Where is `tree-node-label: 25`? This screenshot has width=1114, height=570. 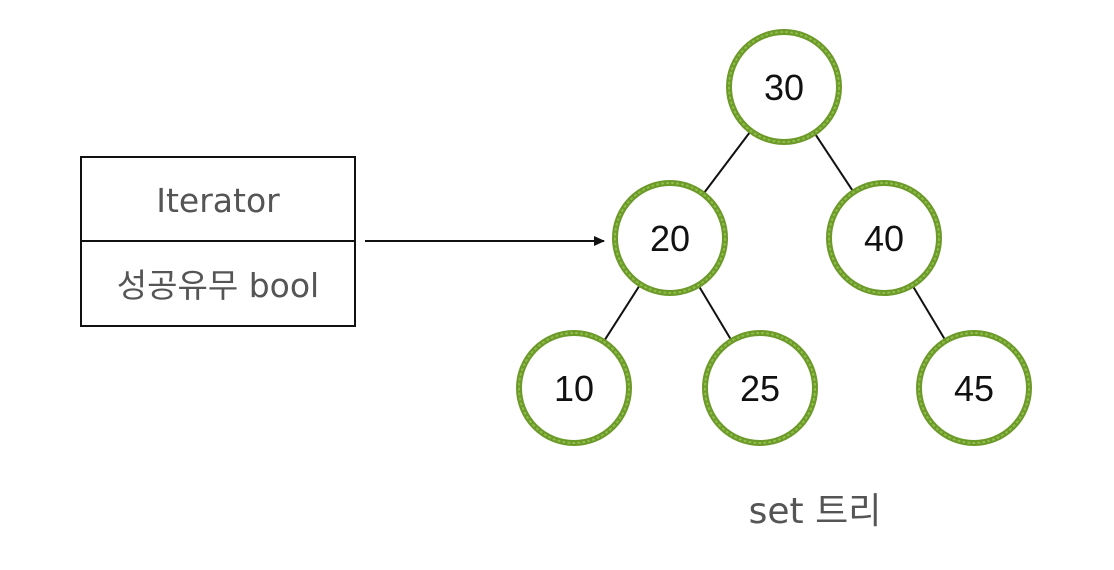 tree-node-label: 25 is located at coordinates (760, 388).